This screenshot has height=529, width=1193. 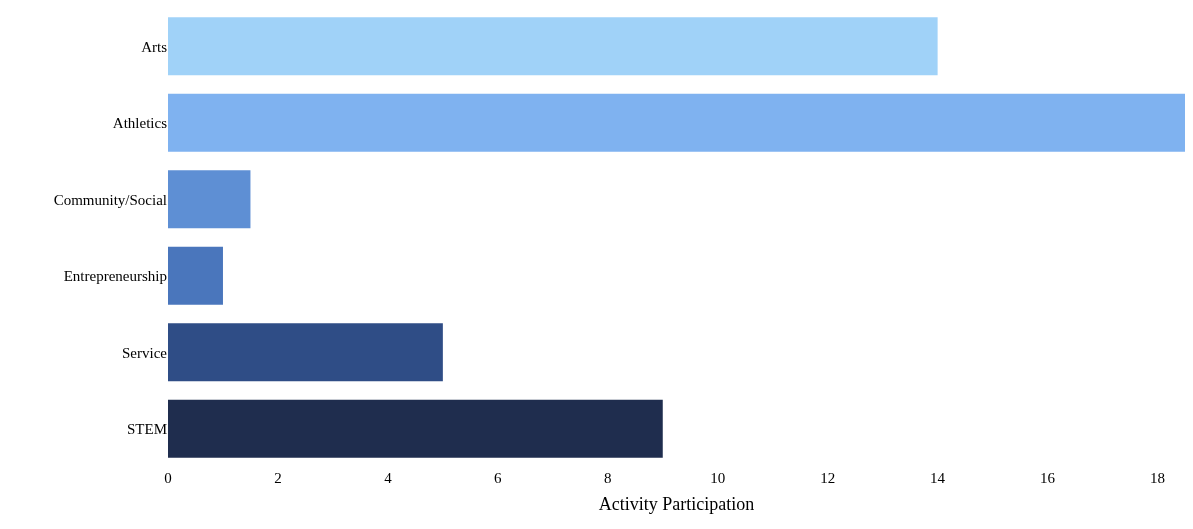 I want to click on x-tick-label: 2, so click(x=278, y=478).